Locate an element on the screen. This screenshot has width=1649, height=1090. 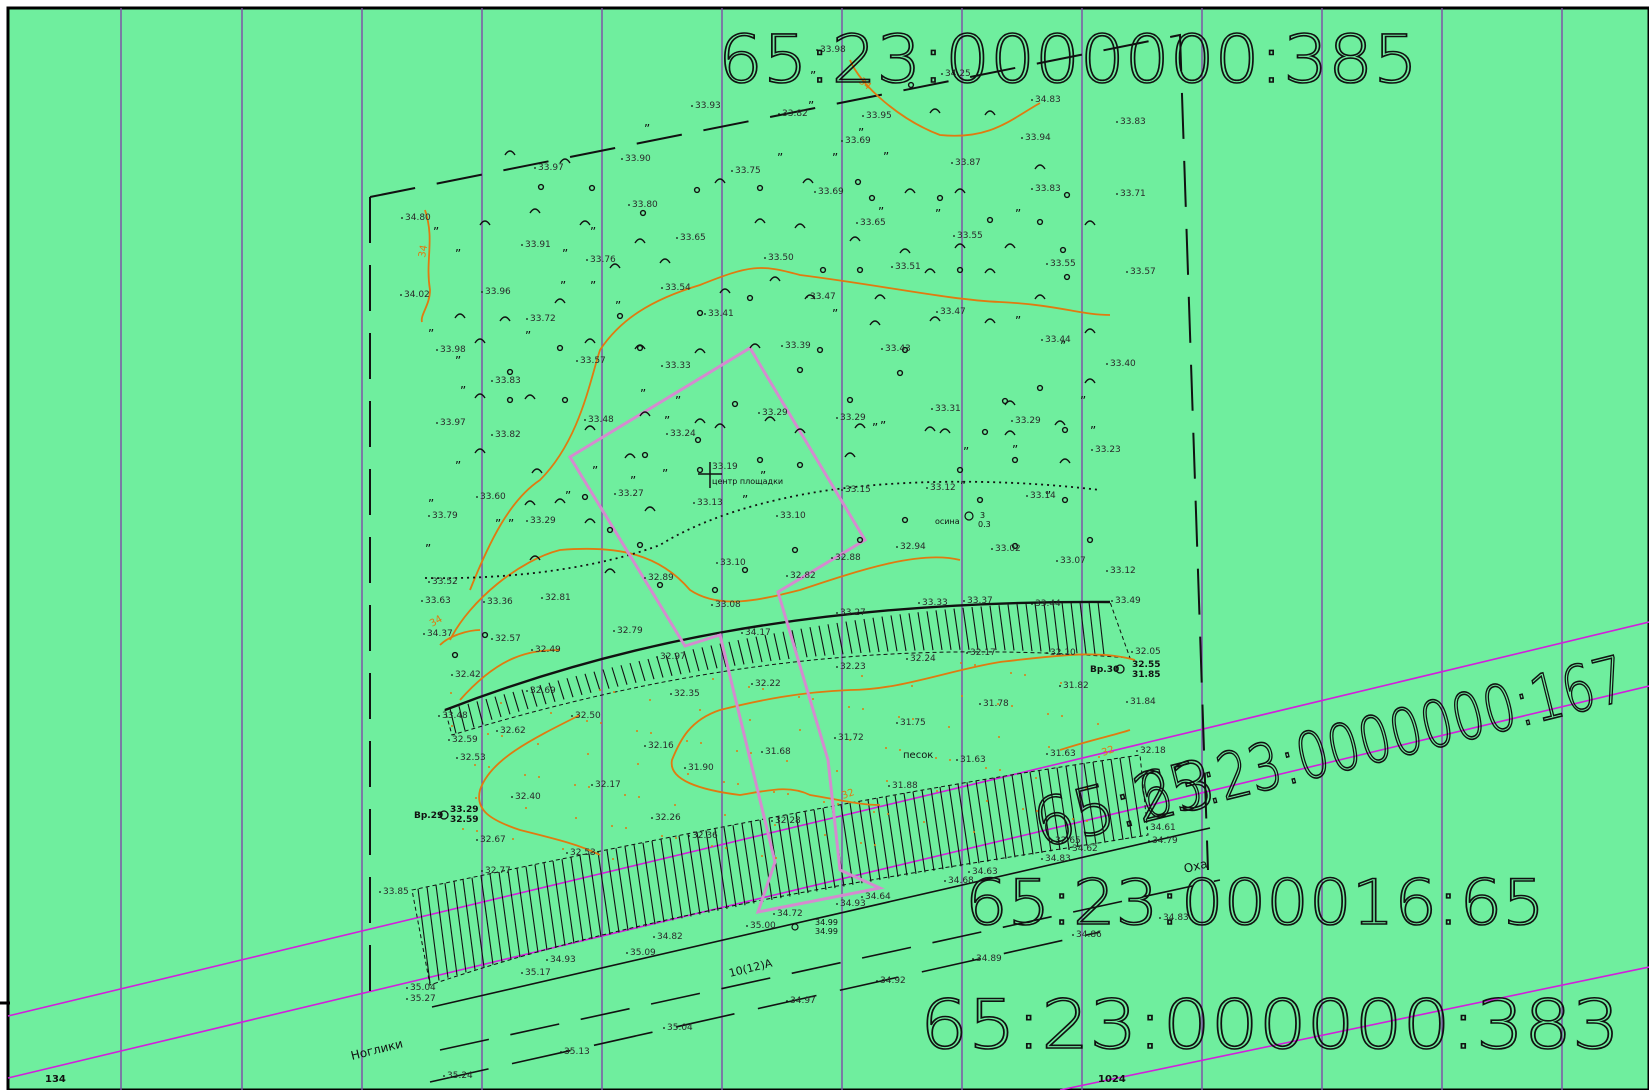
spot-elevation-label: 34.25 is located at coordinates (958, 74).